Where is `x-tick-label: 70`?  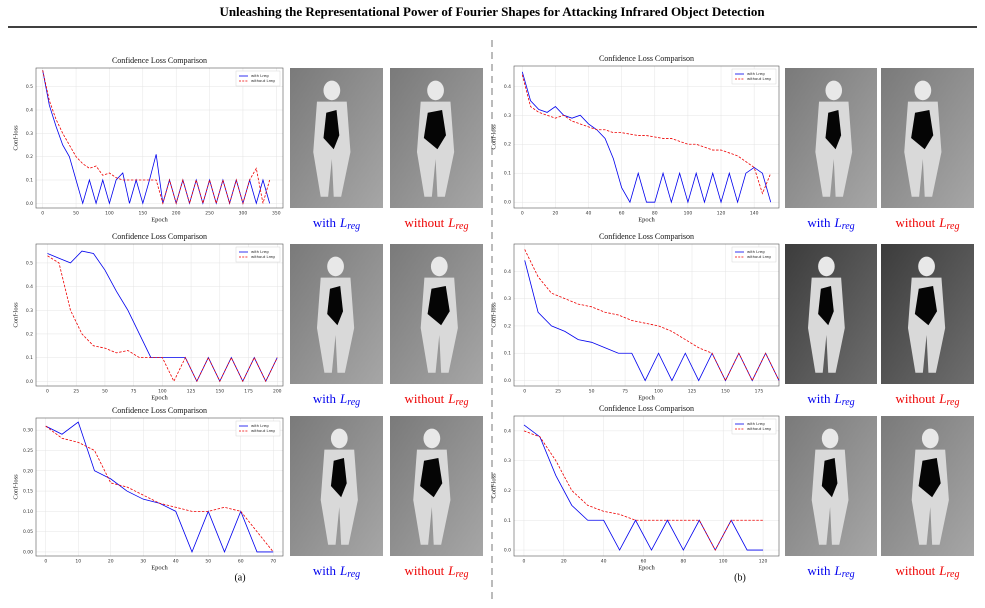
x-tick-label: 70 is located at coordinates (273, 562).